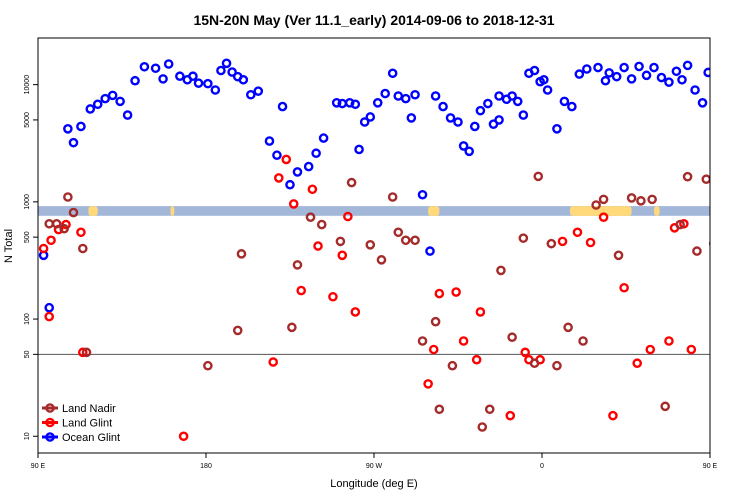  Describe the element at coordinates (50, 422) in the screenshot. I see `legend-marker-land-glint` at that location.